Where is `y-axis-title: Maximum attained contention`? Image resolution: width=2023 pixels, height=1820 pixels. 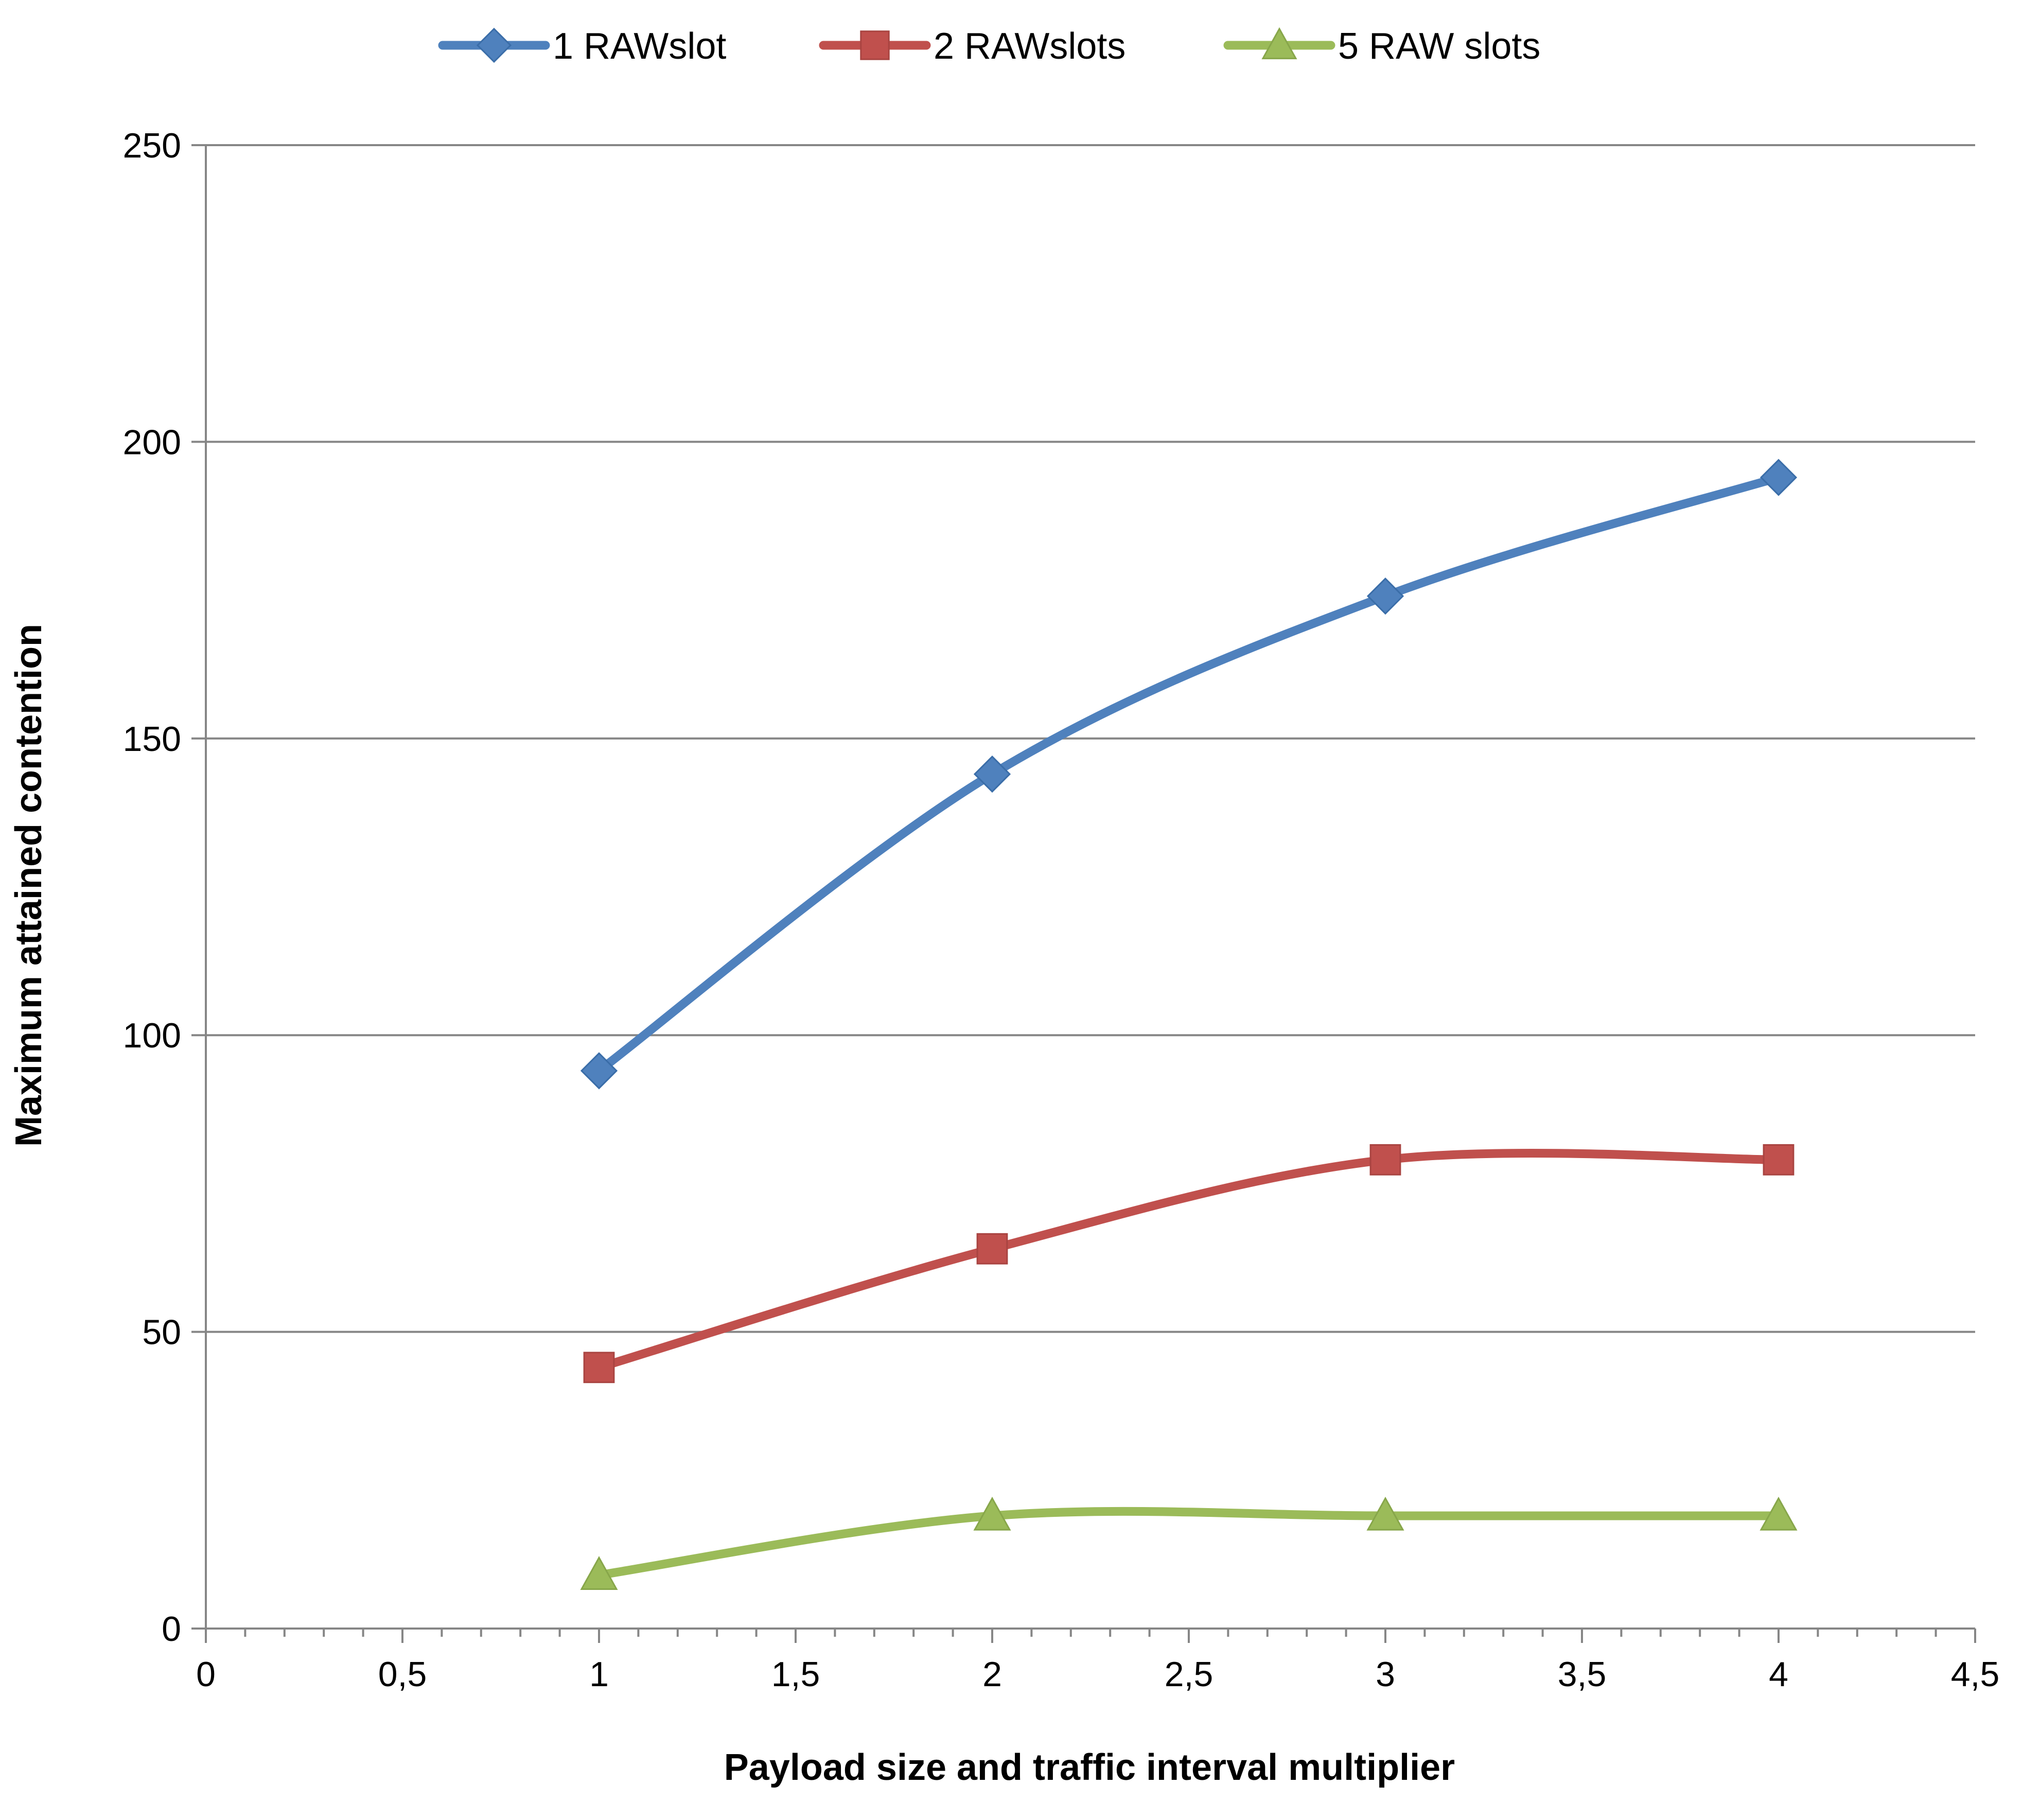
y-axis-title: Maximum attained contention is located at coordinates (28, 885).